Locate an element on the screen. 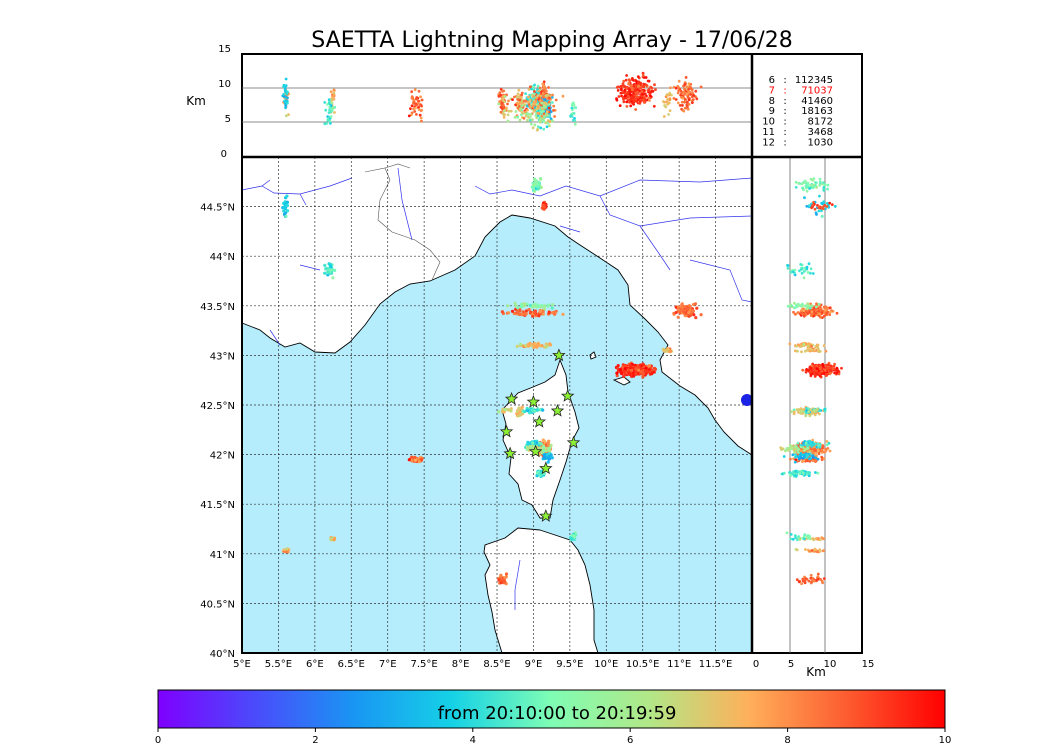 This screenshot has height=750, width=1050. lon-tick-label: 5°E is located at coordinates (242, 664).